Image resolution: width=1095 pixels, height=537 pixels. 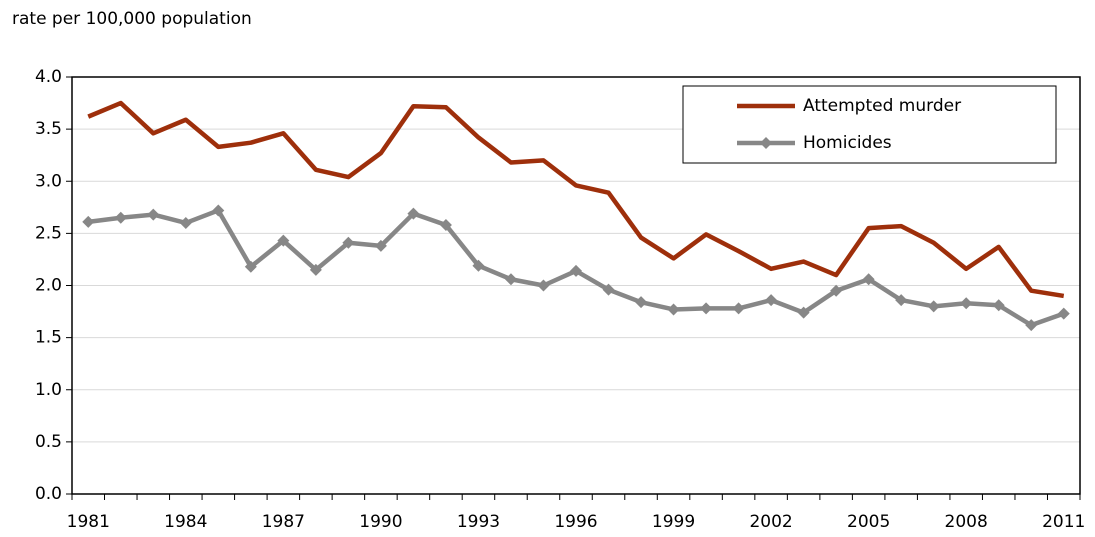 I want to click on legend-marker, so click(x=766, y=143).